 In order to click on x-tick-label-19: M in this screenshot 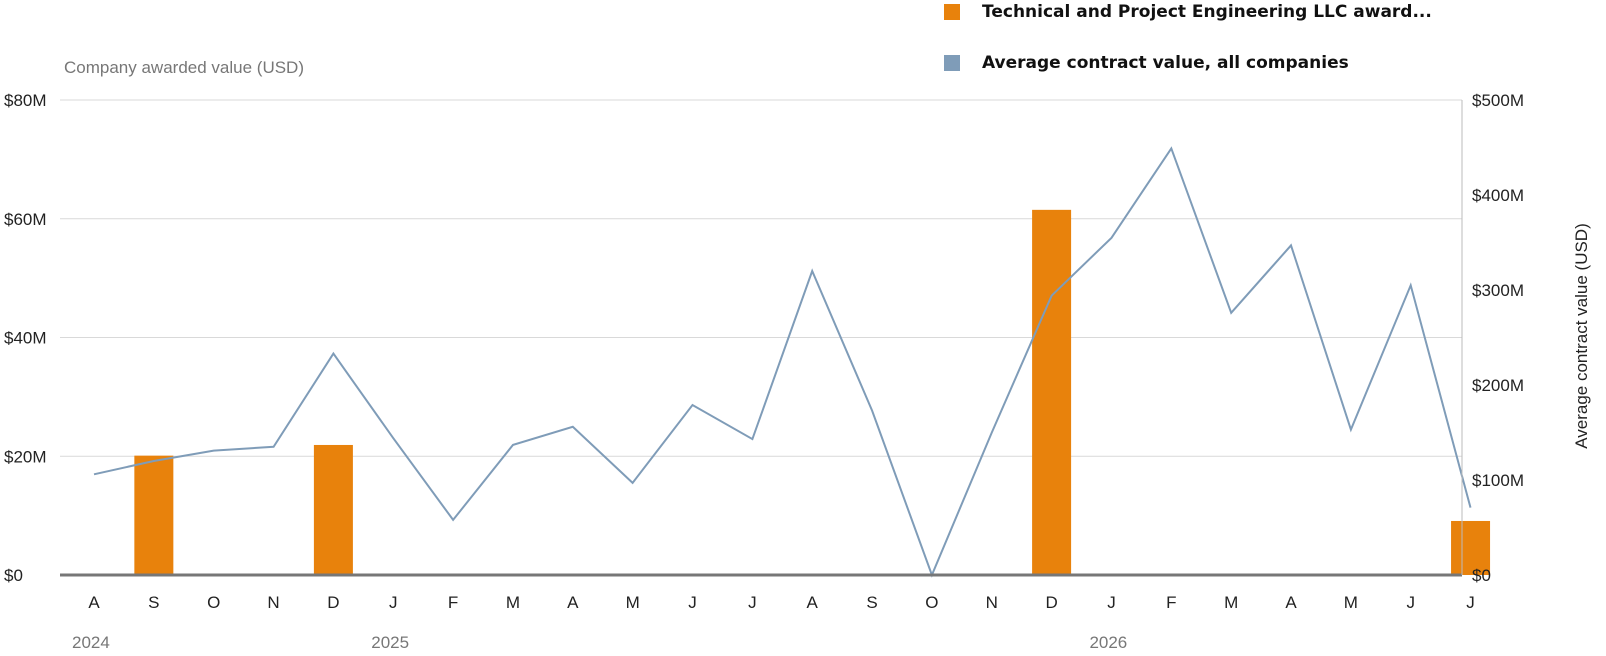, I will do `click(1231, 602)`.